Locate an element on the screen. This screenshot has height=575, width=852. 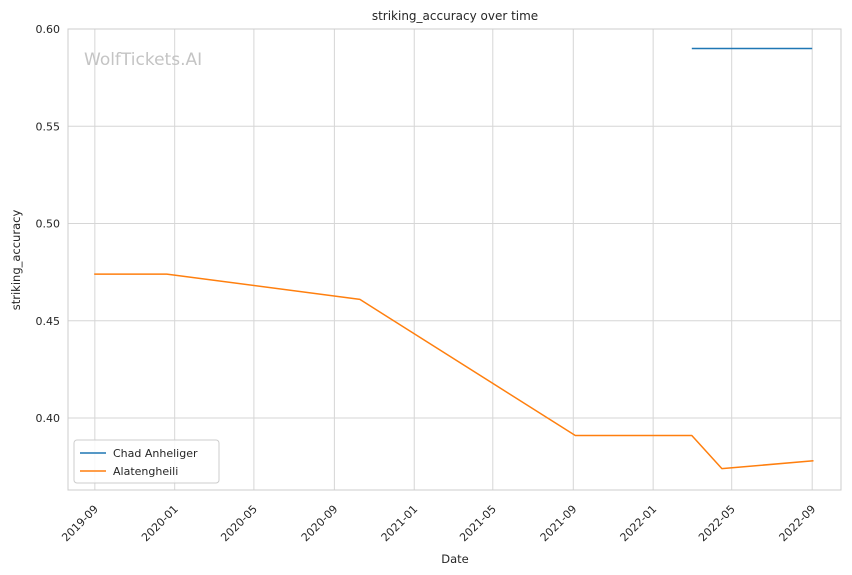
x-axis-title: Date is located at coordinates (455, 559).